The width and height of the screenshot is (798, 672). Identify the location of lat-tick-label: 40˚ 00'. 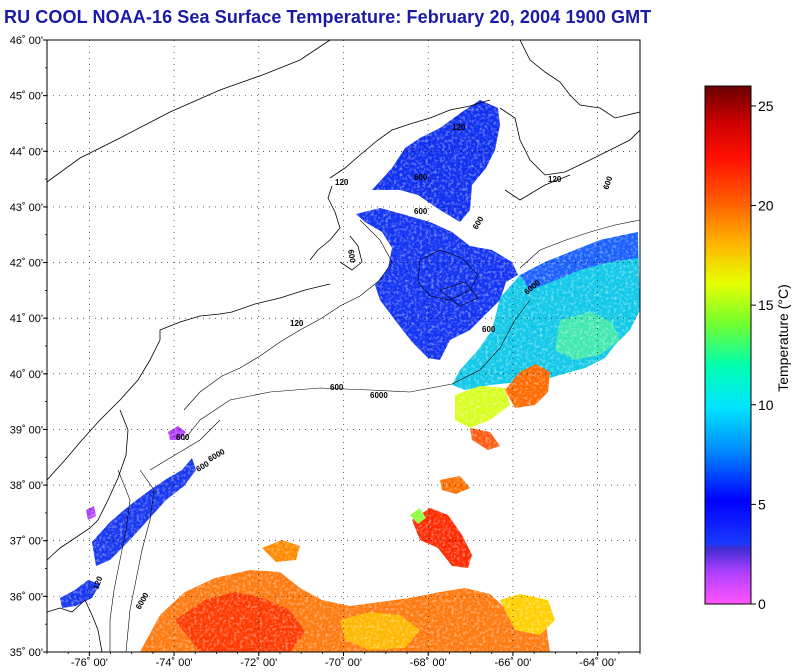
(26, 375).